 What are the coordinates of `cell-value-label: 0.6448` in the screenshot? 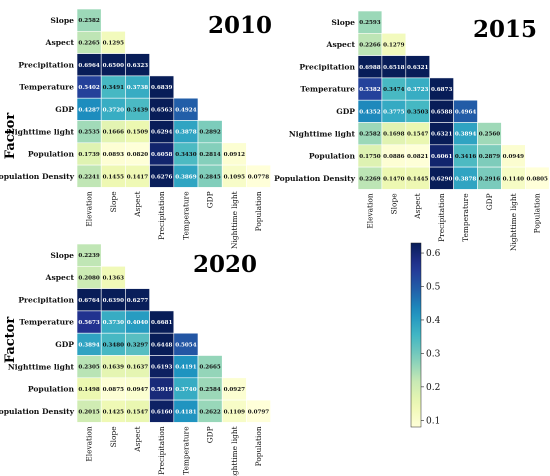 It's located at (162, 345).